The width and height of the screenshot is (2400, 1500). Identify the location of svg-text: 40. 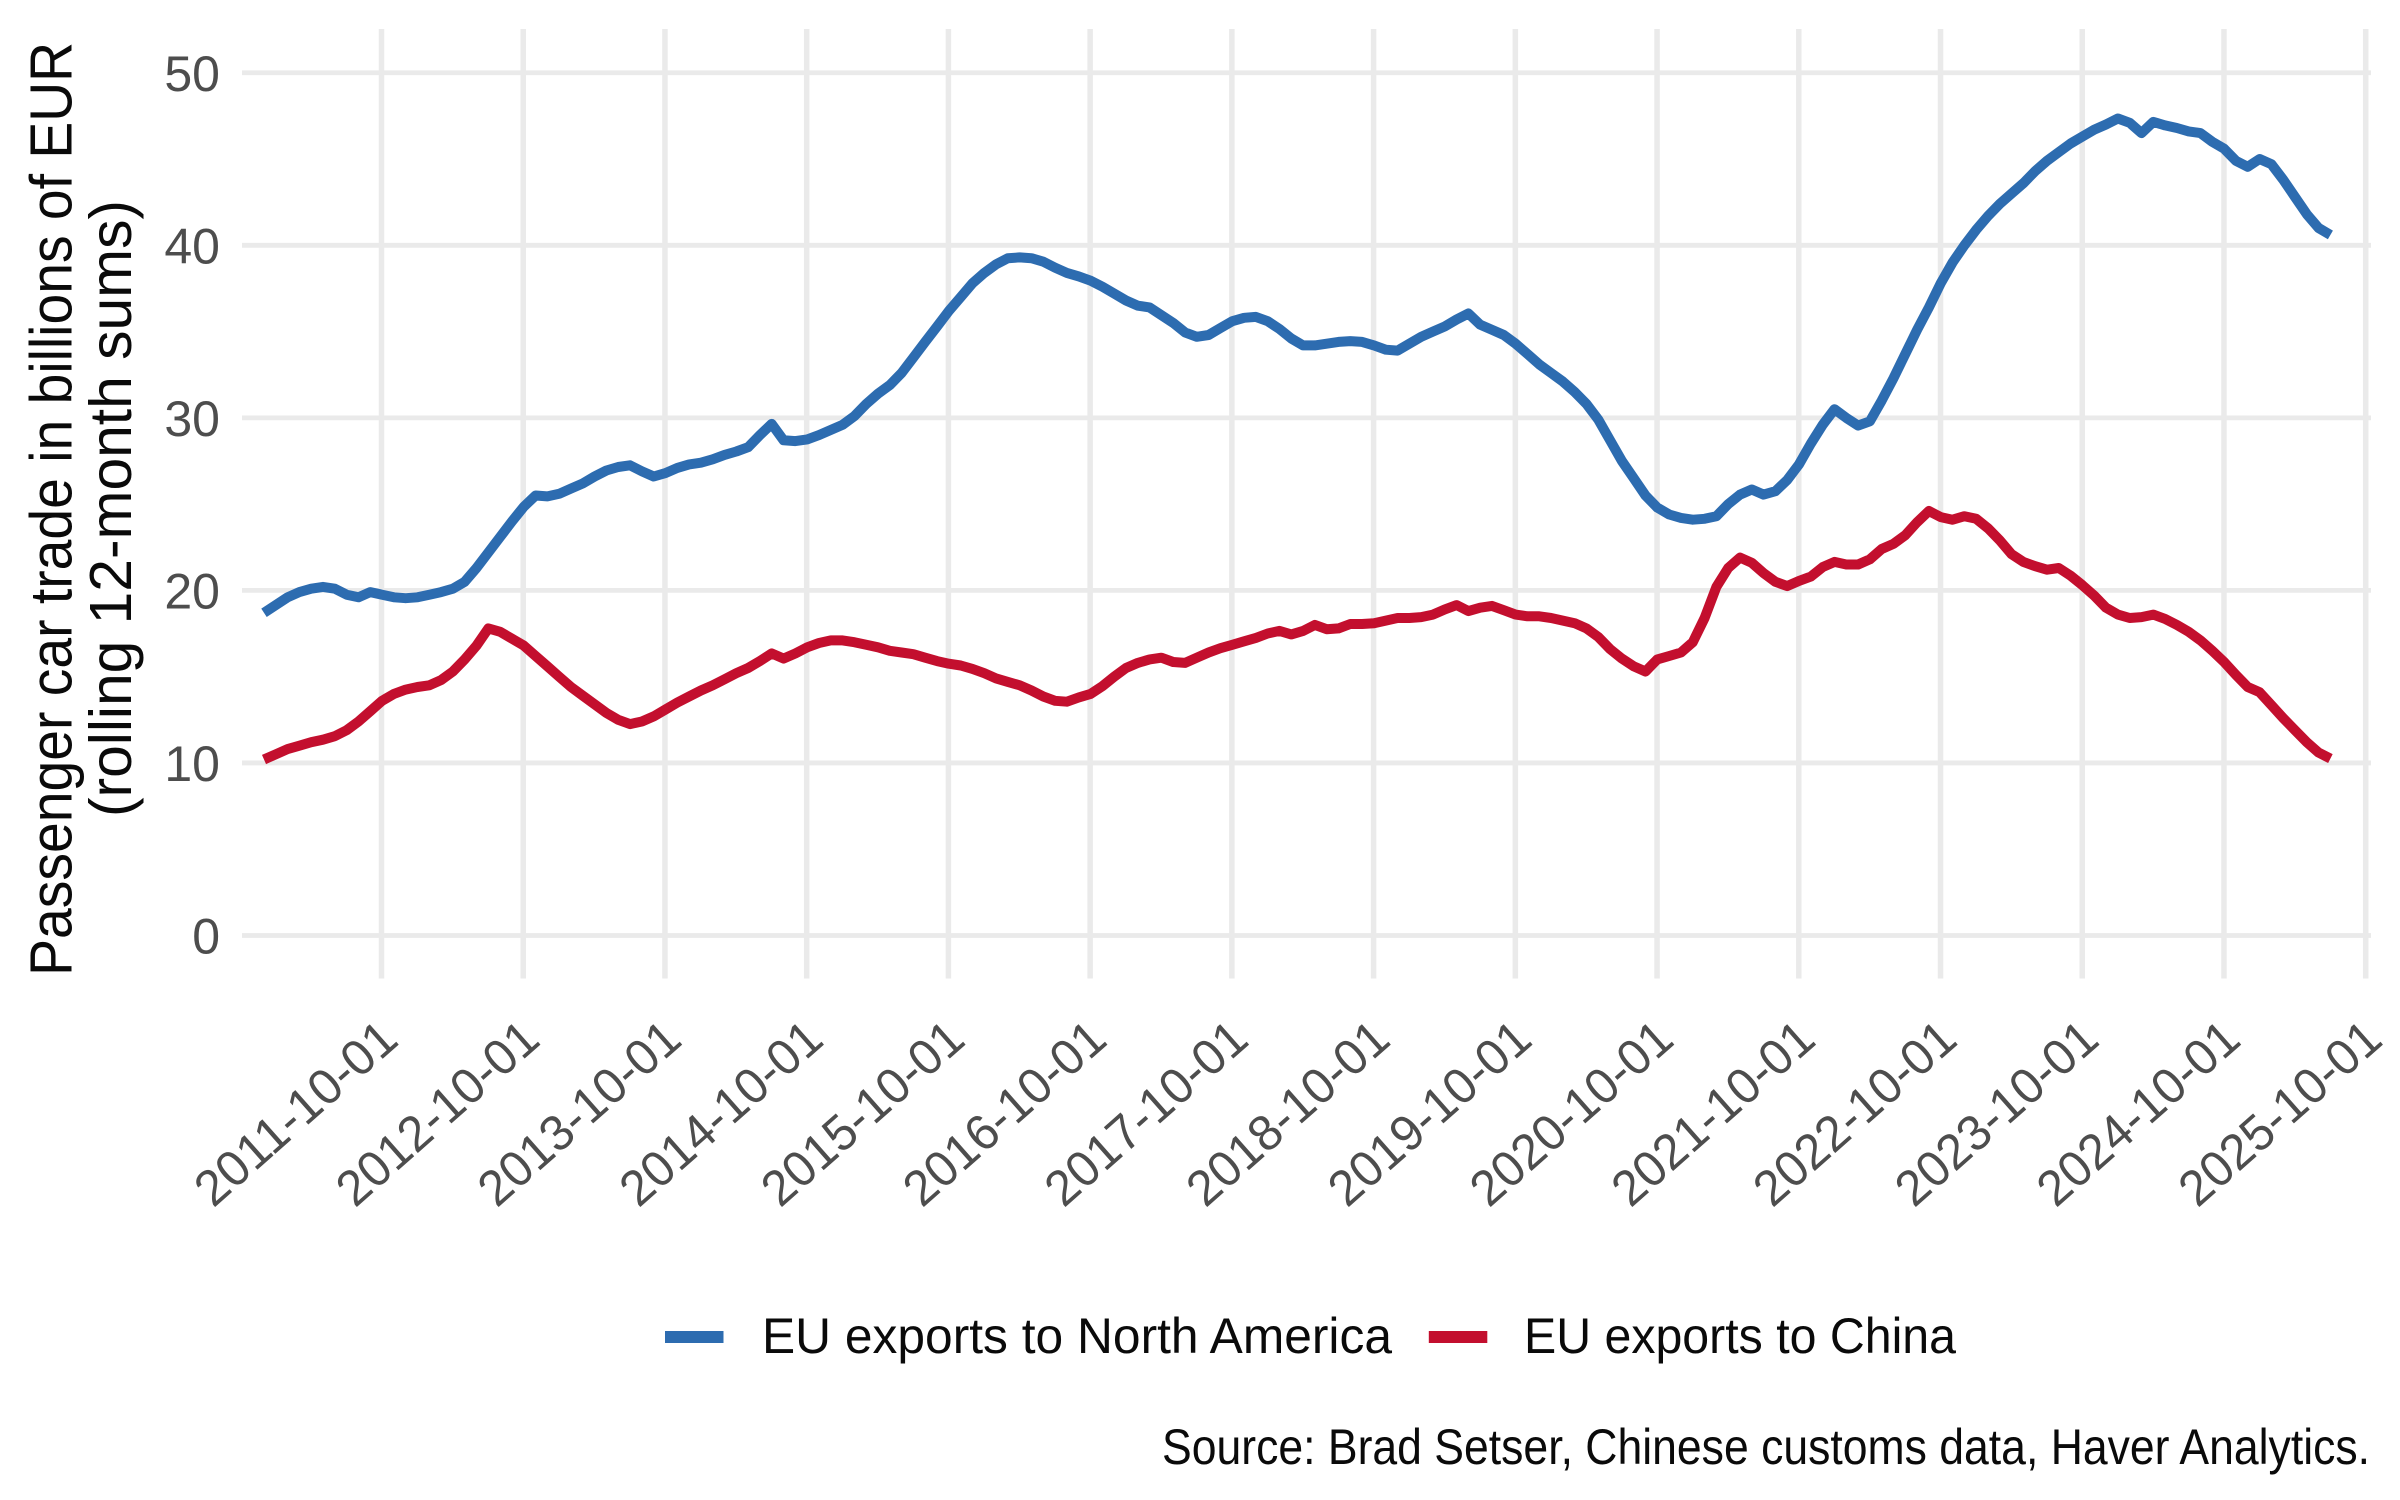
(192, 246).